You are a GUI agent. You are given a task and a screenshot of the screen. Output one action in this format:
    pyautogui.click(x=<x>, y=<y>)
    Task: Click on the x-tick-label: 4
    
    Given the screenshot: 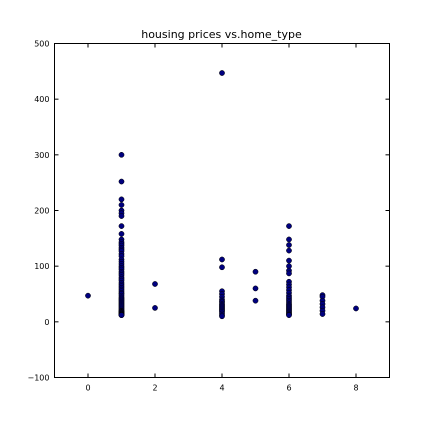 What is the action you would take?
    pyautogui.click(x=221, y=388)
    